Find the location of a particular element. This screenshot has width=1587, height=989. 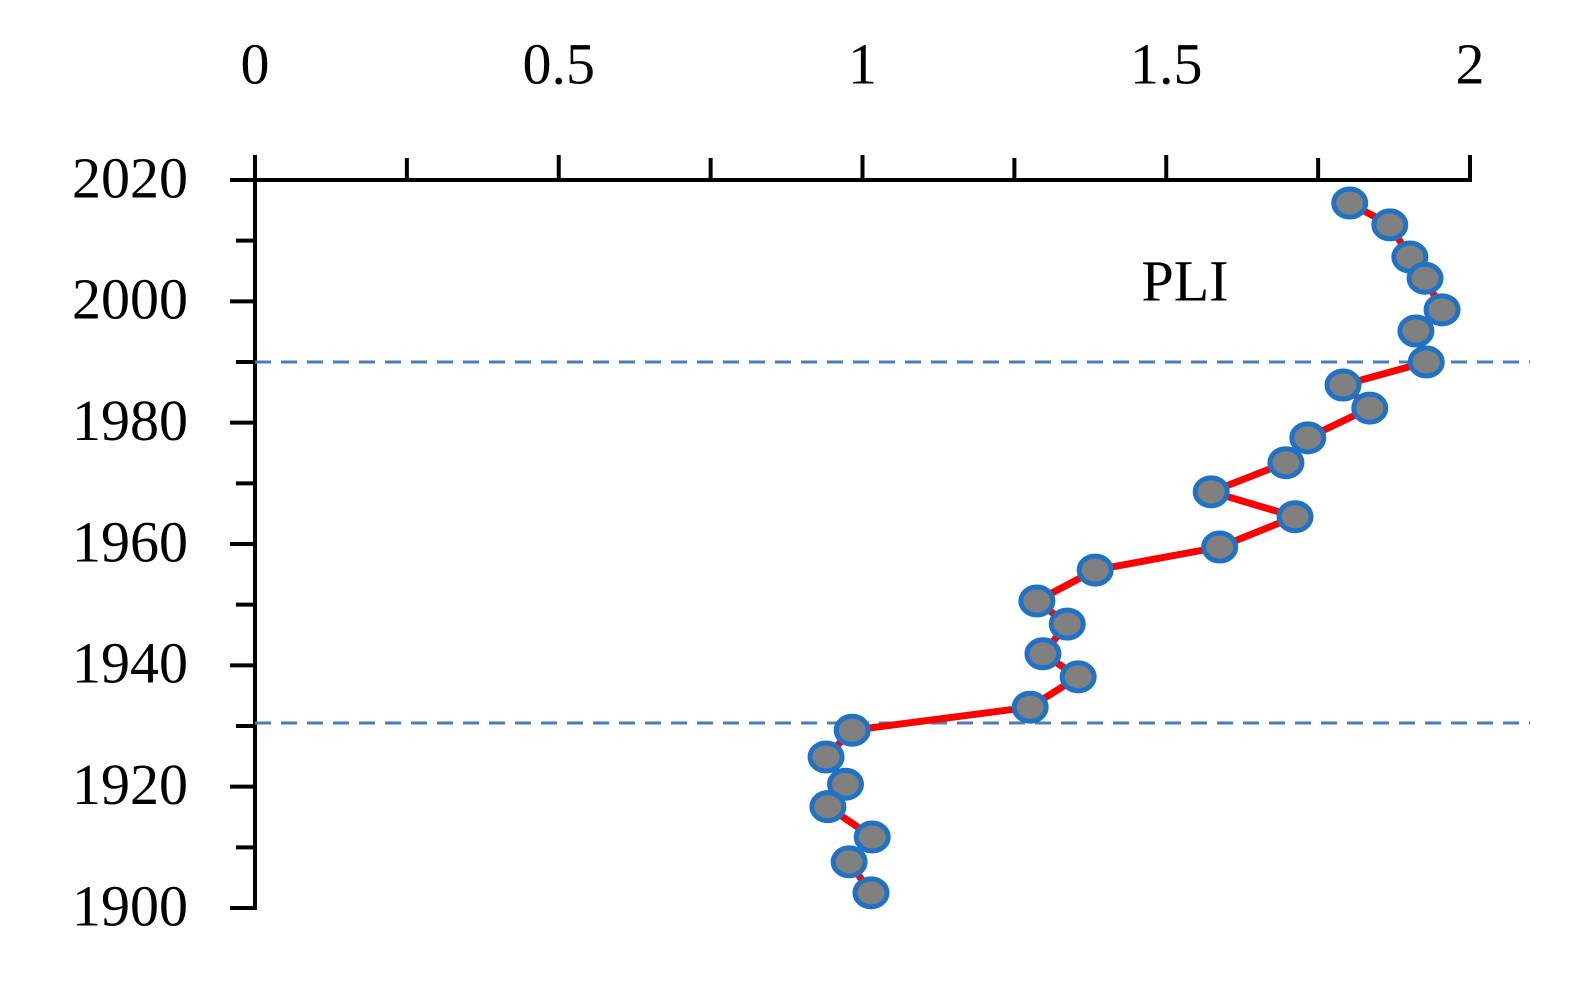

y-tick-label: 2020 is located at coordinates (130, 177).